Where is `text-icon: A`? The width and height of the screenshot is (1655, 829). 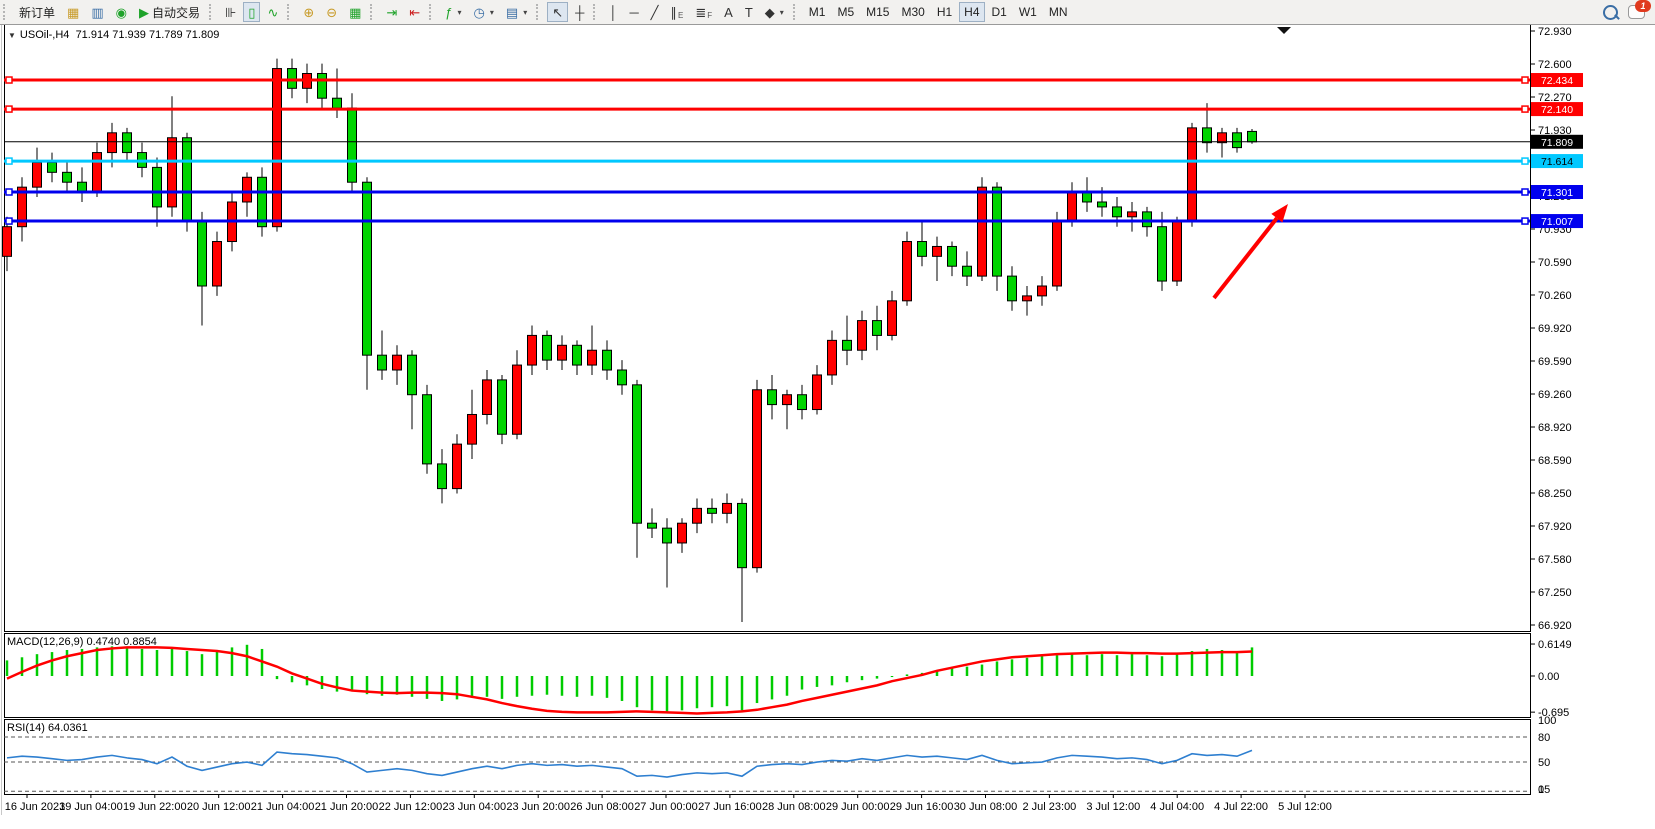
text-icon: A is located at coordinates (728, 12).